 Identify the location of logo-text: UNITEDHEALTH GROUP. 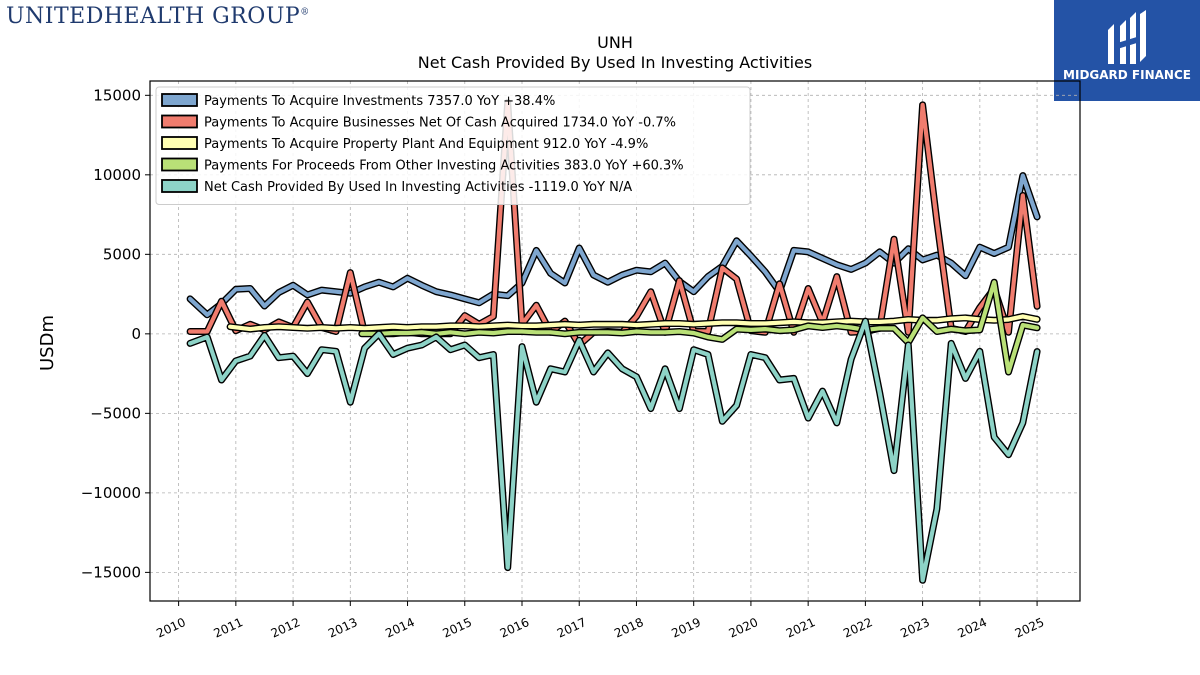
(153, 16).